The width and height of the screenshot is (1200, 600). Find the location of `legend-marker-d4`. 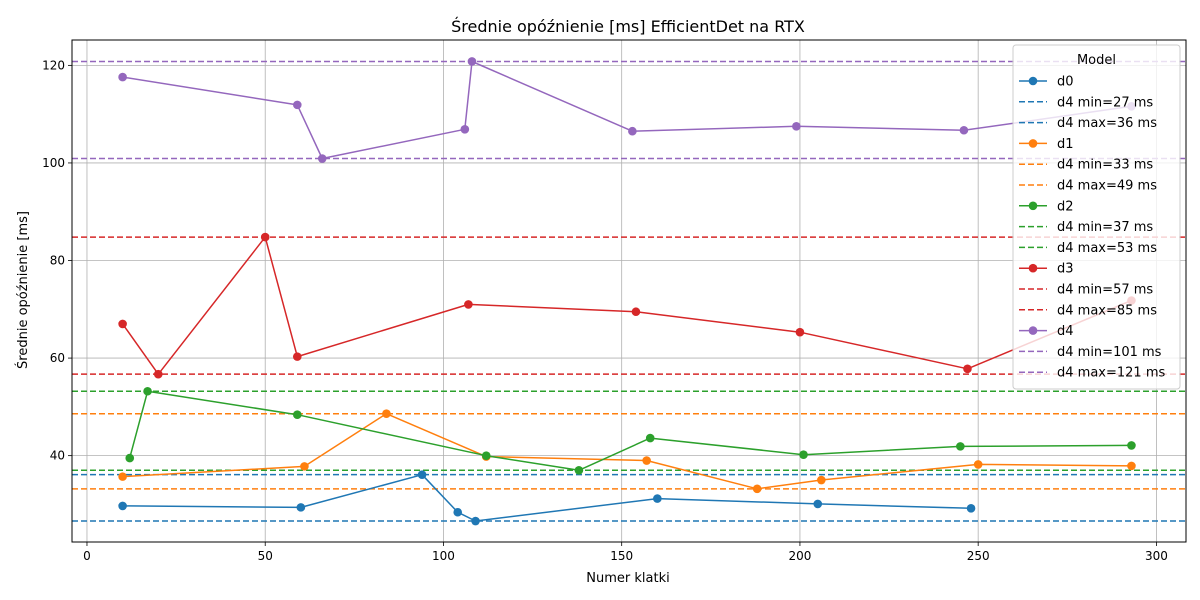

legend-marker-d4 is located at coordinates (1033, 330).